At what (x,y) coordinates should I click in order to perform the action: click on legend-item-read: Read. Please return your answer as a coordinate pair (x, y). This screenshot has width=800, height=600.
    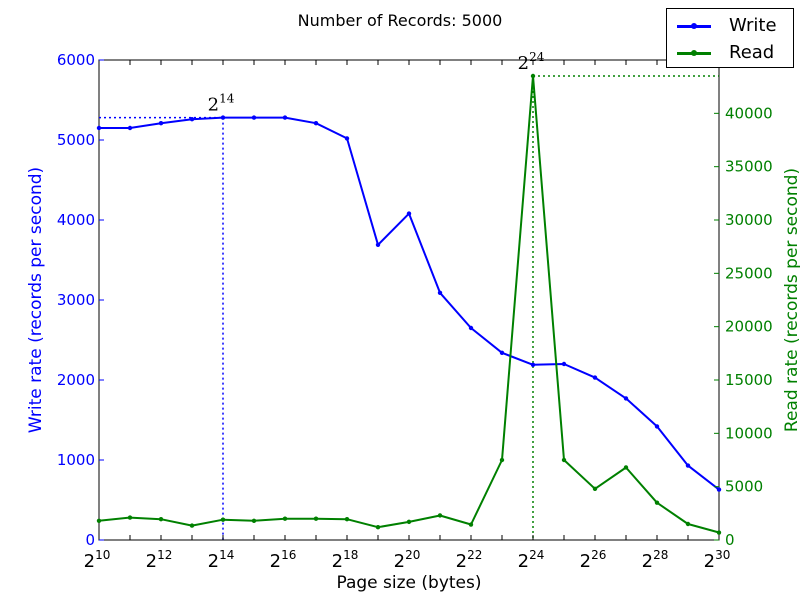
    Looking at the image, I should click on (730, 53).